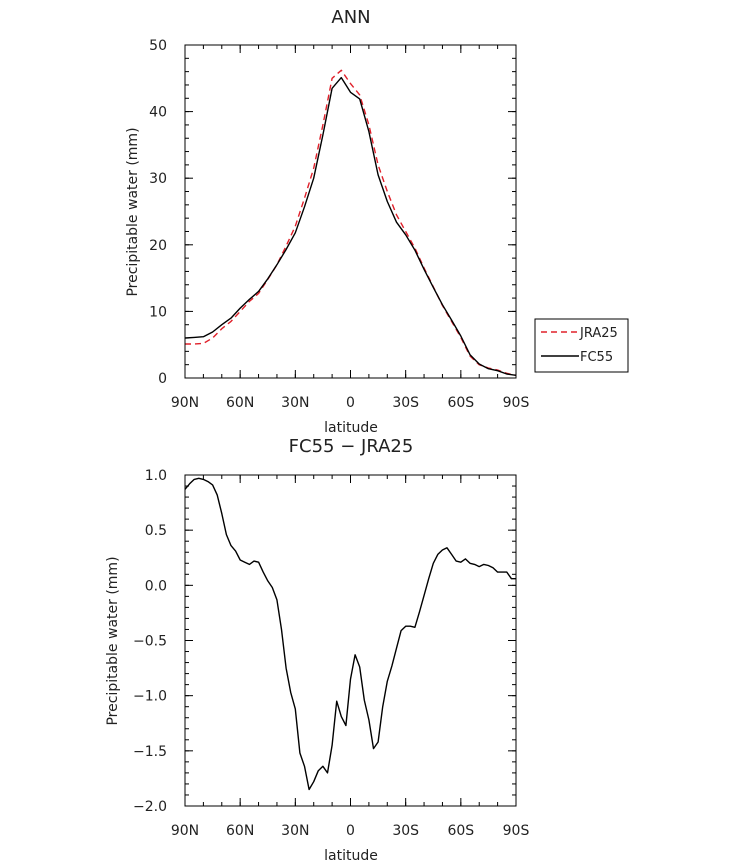 This screenshot has width=733, height=866. I want to click on difference-panel-title: FC55 − JRA25, so click(351, 446).